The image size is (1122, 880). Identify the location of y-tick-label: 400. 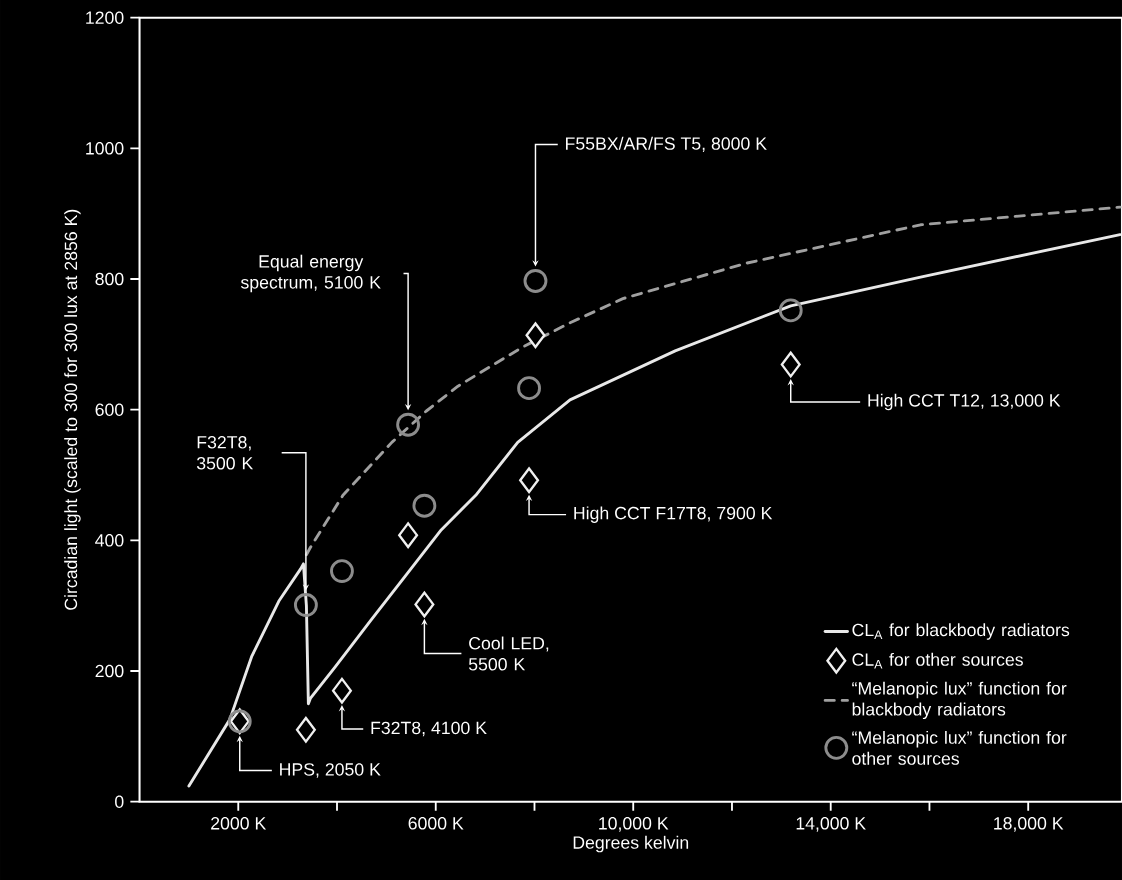
(109, 540).